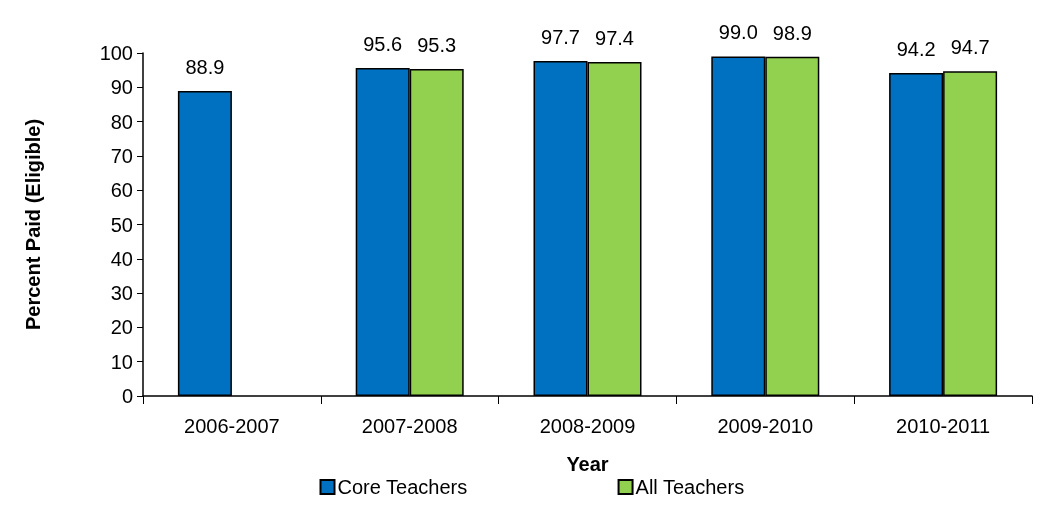  Describe the element at coordinates (121, 155) in the screenshot. I see `y-tick-label: 70` at that location.